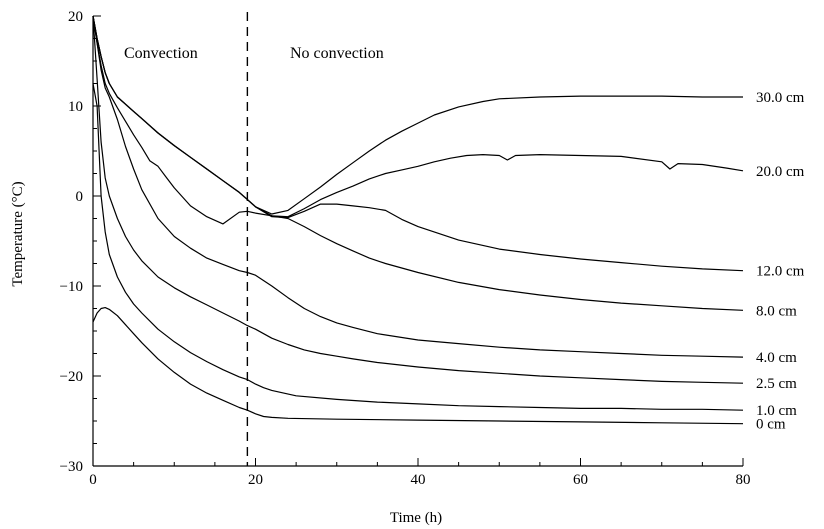 This screenshot has width=824, height=529. What do you see at coordinates (580, 480) in the screenshot?
I see `x-tick-label: 60` at bounding box center [580, 480].